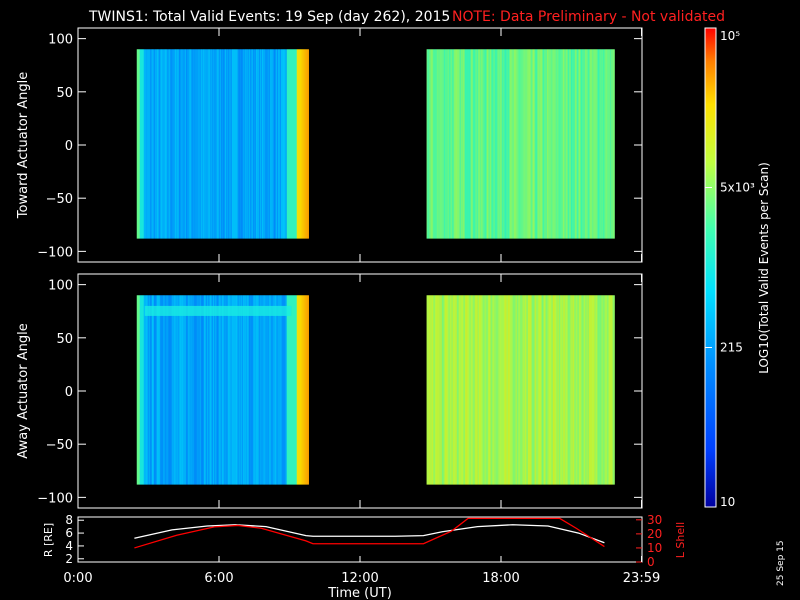 The height and width of the screenshot is (600, 800). I want to click on toward-y-label: Toward Actuator Angle, so click(23, 145).